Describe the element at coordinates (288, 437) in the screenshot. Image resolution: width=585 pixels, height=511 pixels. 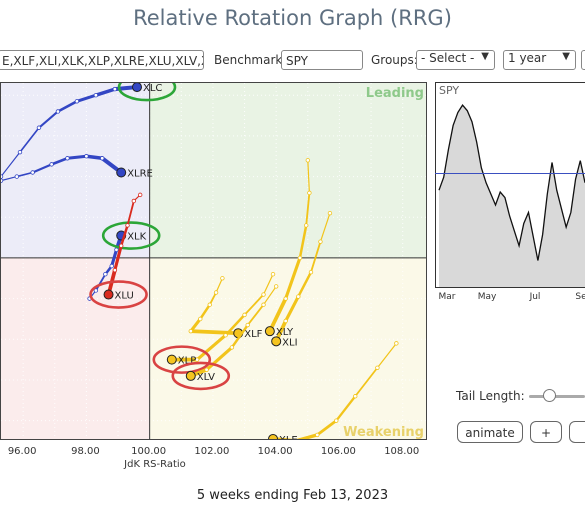
I see `label-xle: XLE` at that location.